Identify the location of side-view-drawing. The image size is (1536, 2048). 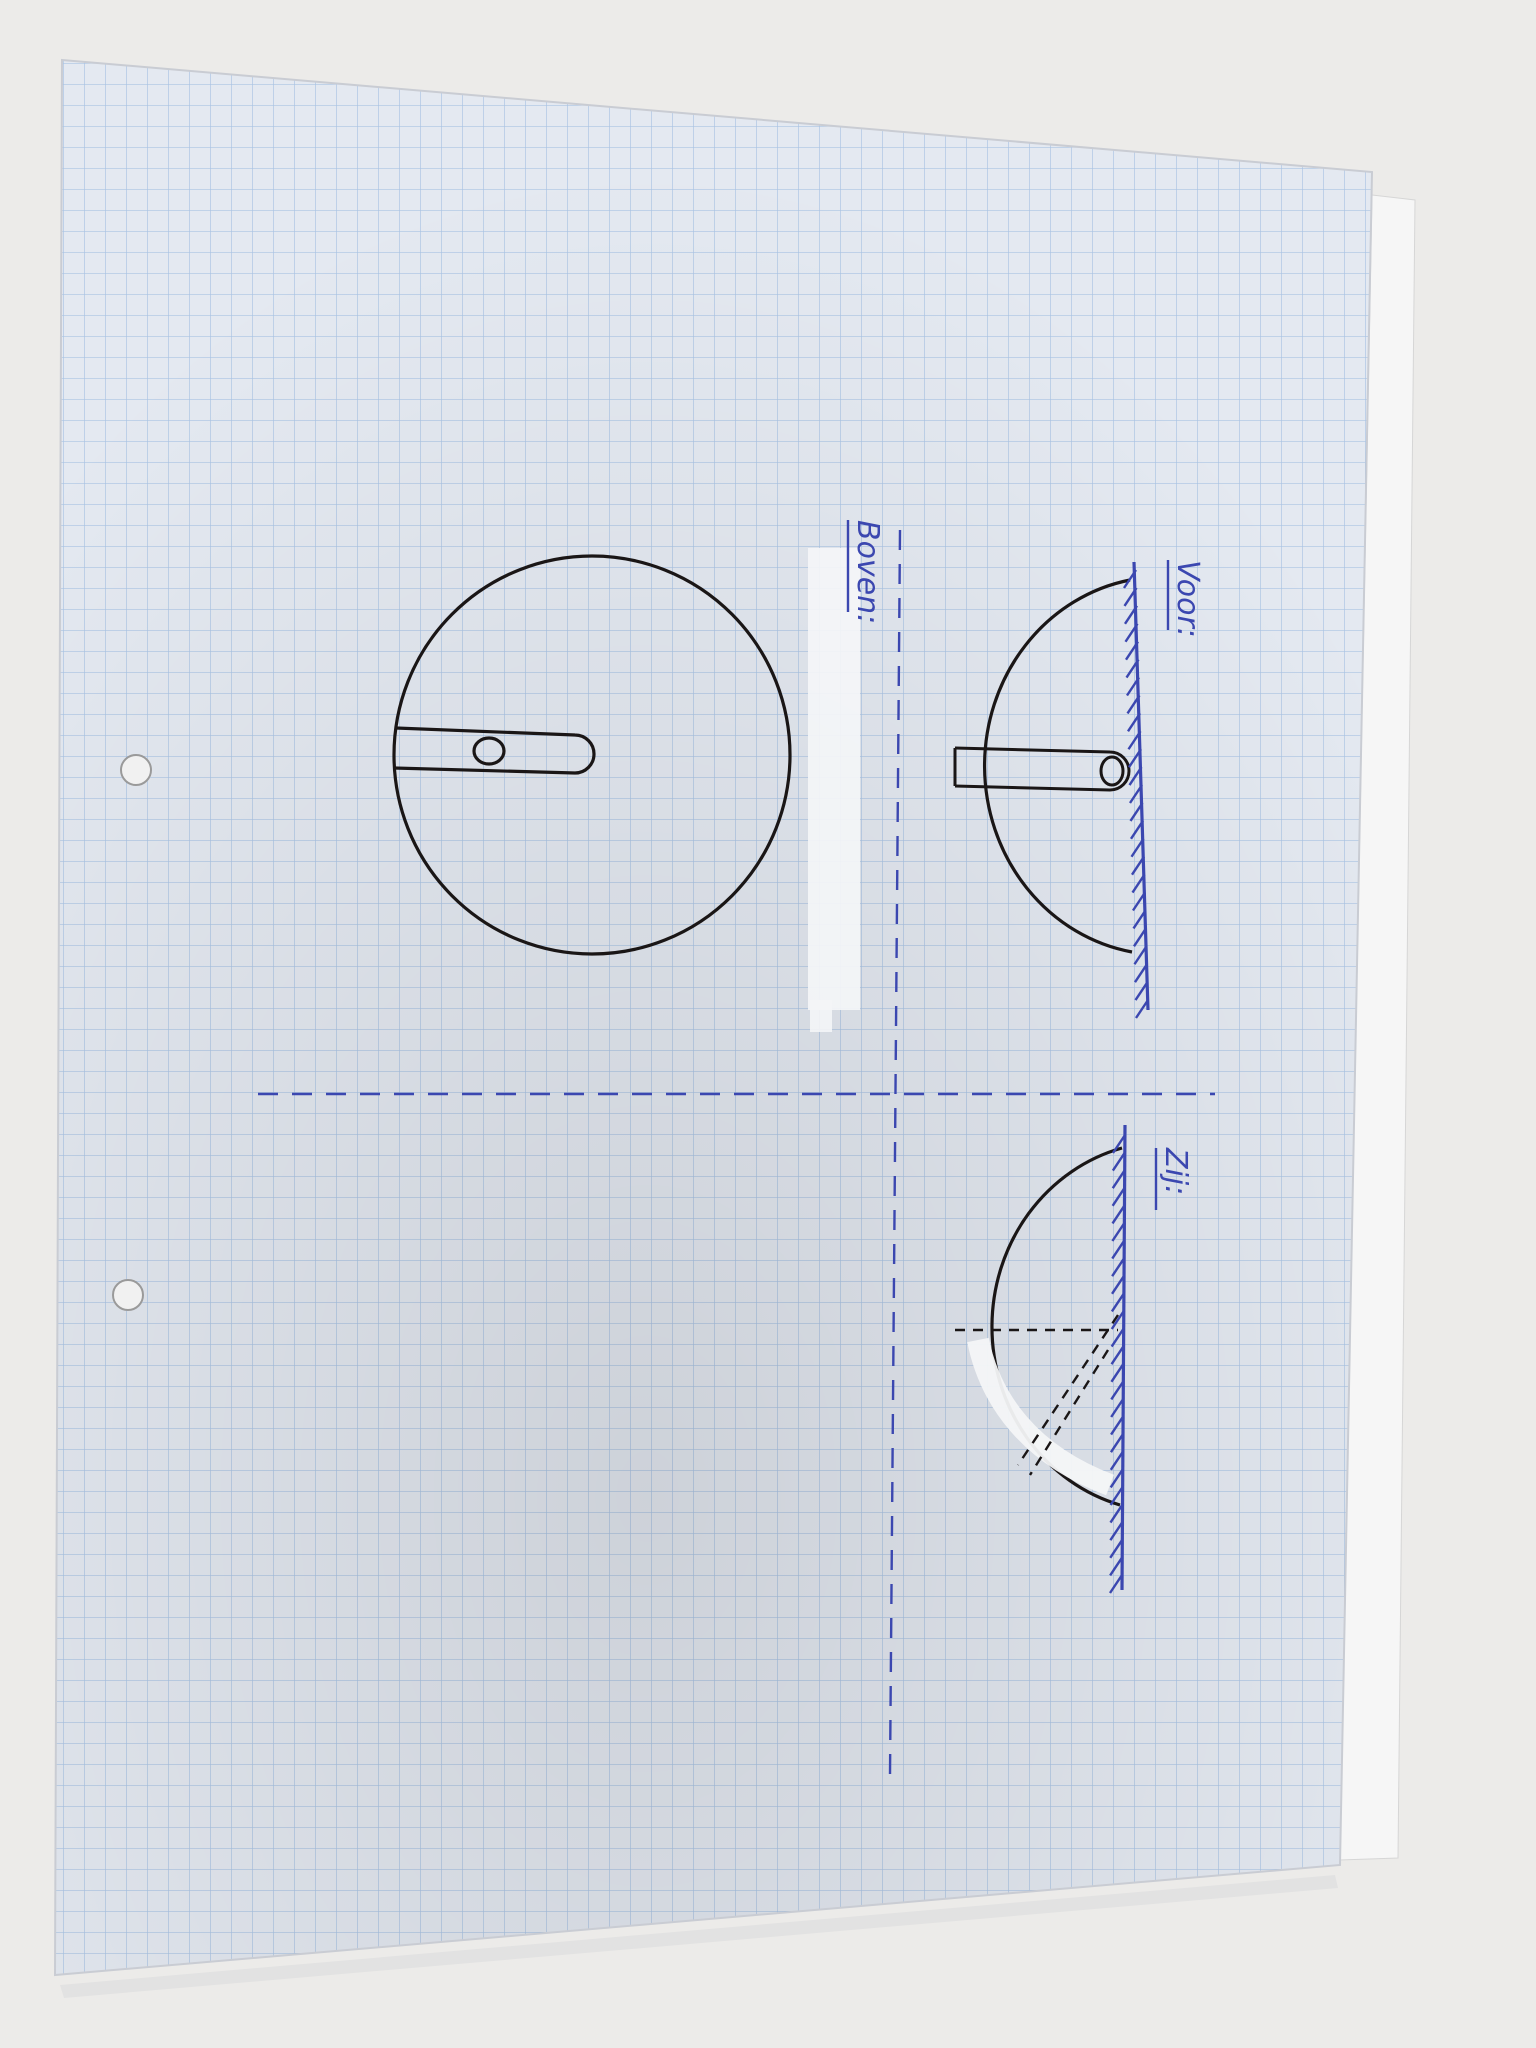
(1041, 1359).